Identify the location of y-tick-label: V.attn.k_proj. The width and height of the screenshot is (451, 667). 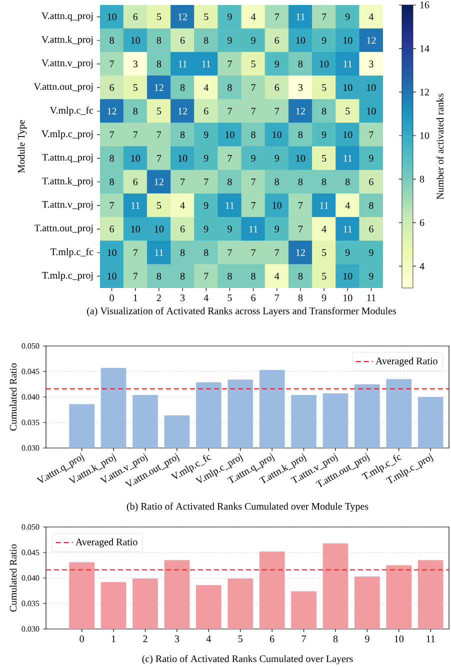
(67, 40).